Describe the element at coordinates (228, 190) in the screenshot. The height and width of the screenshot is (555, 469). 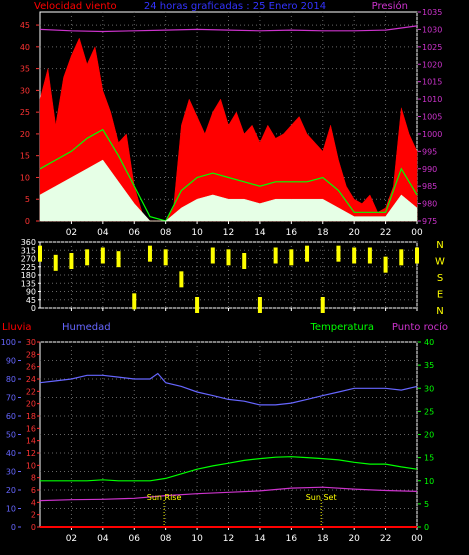
I see `wind-low-area` at that location.